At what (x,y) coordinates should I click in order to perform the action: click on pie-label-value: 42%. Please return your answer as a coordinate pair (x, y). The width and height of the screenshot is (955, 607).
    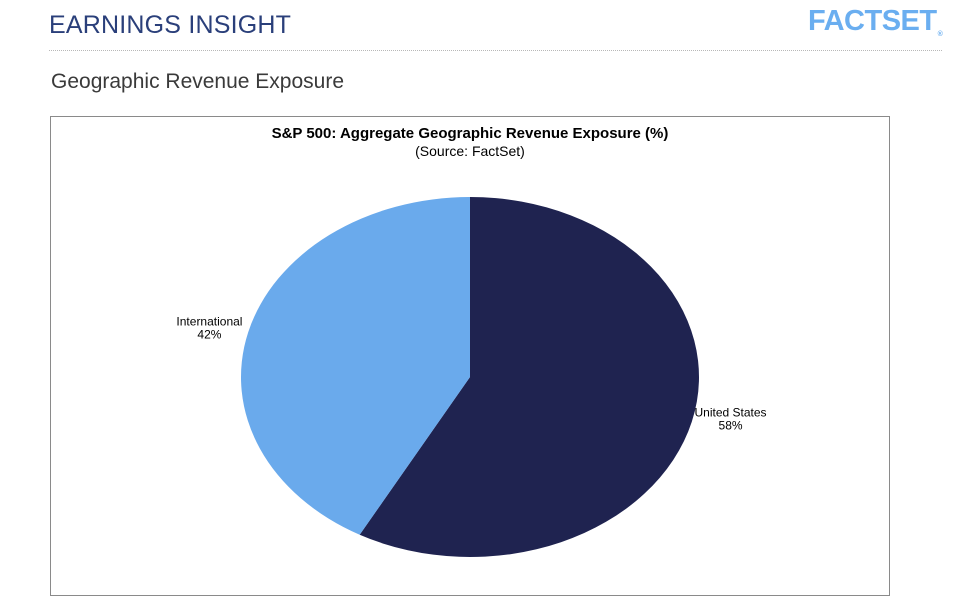
    Looking at the image, I should click on (209, 335).